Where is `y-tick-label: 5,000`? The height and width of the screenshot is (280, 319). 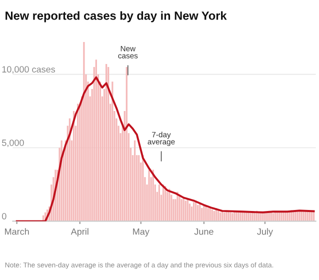 y-tick-label: 5,000 is located at coordinates (13, 144).